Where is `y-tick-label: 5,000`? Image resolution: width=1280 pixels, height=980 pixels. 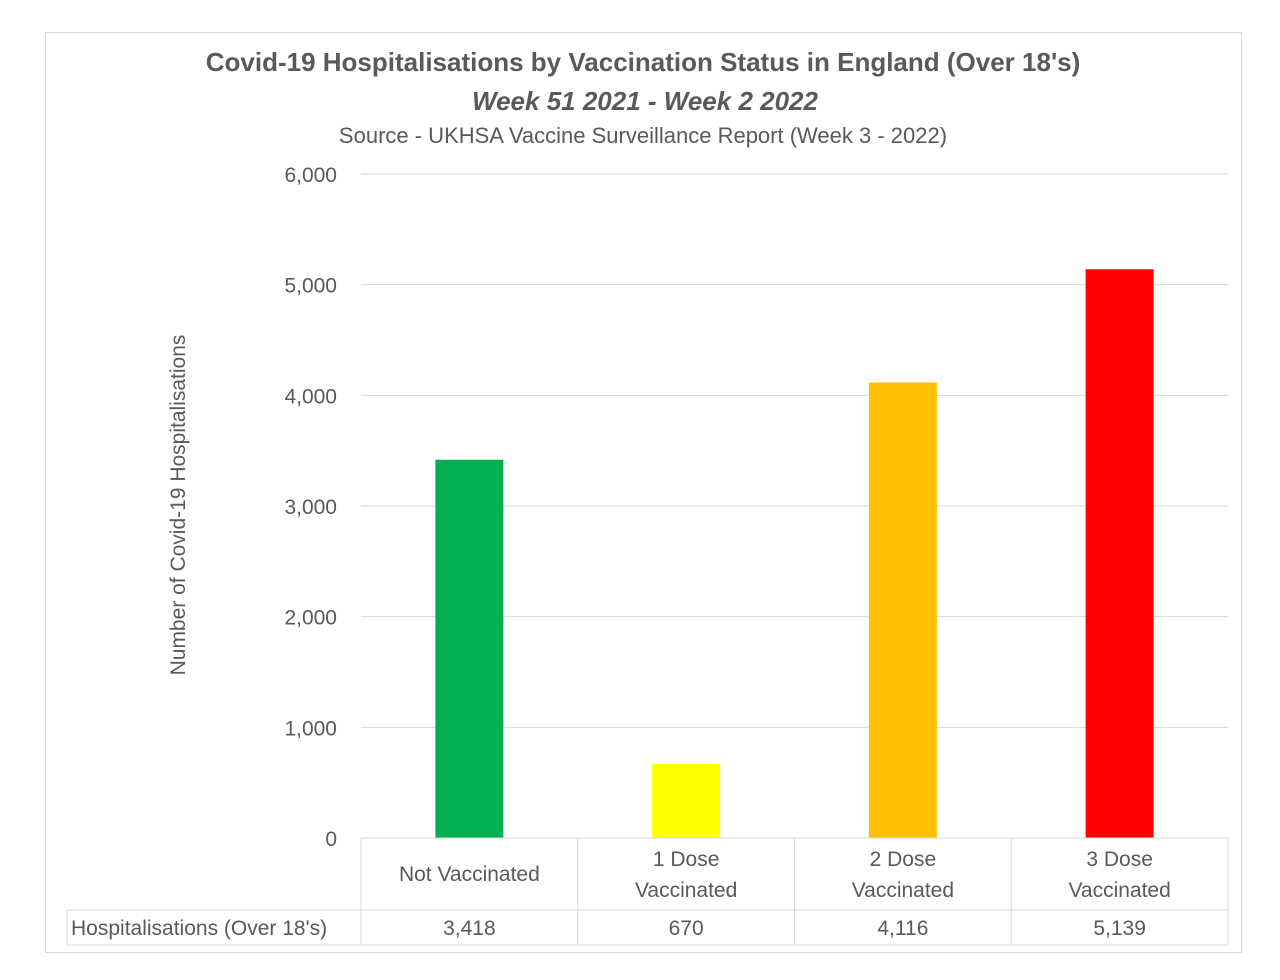
y-tick-label: 5,000 is located at coordinates (310, 286).